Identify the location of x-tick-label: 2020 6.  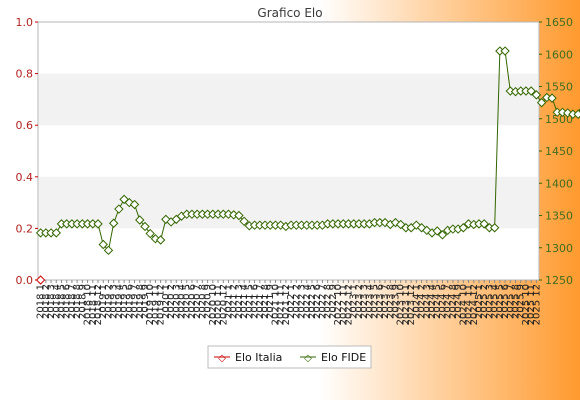
(192, 301).